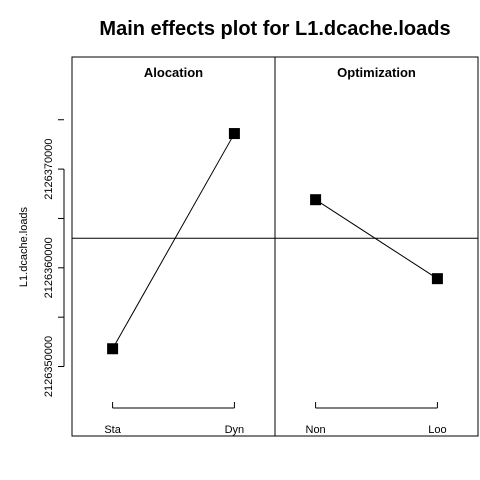  What do you see at coordinates (173, 72) in the screenshot?
I see `panel-title: Alocation` at bounding box center [173, 72].